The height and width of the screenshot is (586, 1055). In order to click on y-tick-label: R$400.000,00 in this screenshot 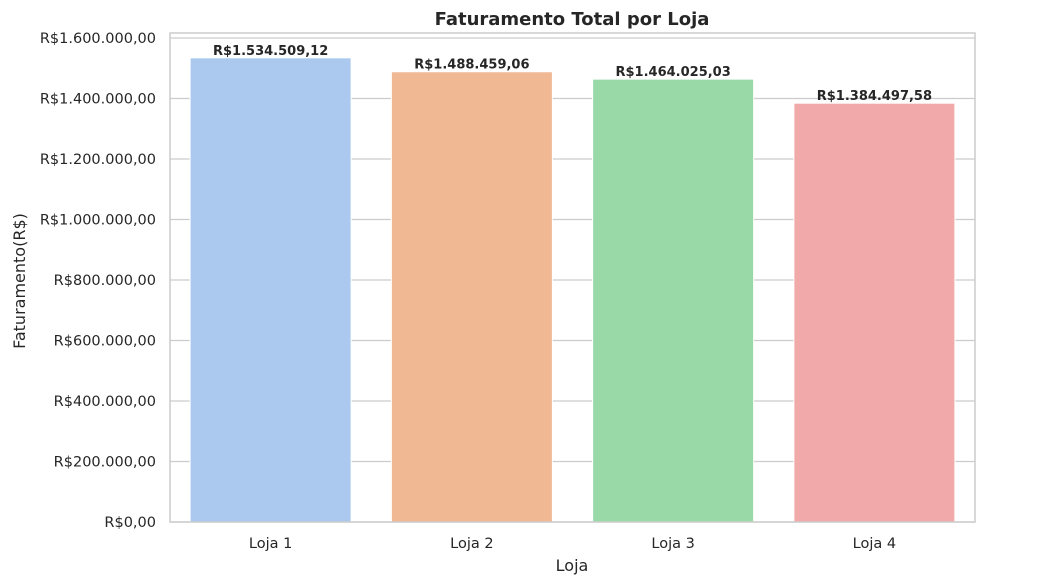, I will do `click(105, 402)`.